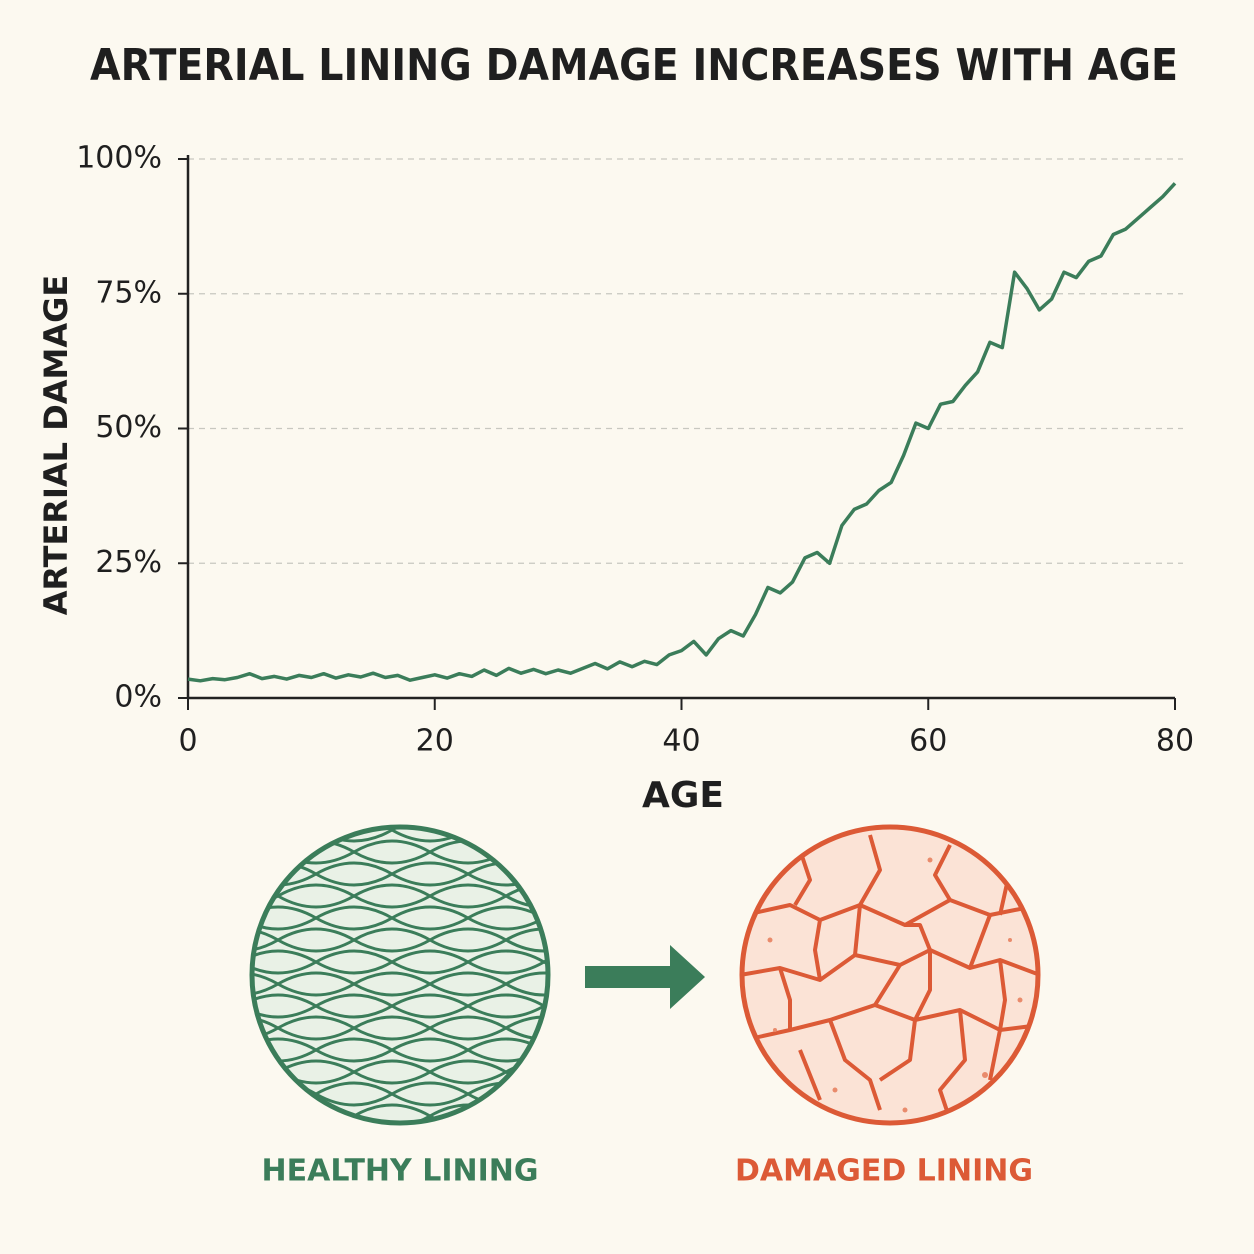  What do you see at coordinates (683, 795) in the screenshot?
I see `x-axis-title: AGE` at bounding box center [683, 795].